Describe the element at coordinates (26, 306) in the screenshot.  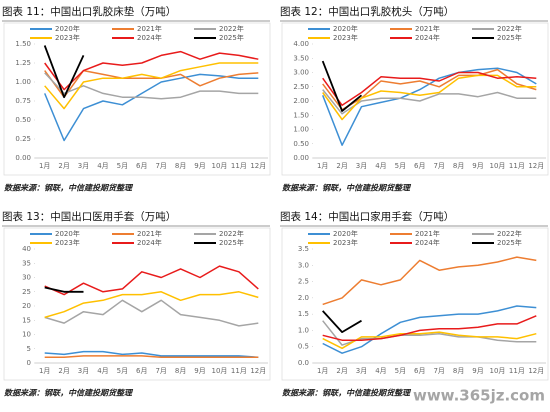
I see `y-tick-label: 20` at that location.